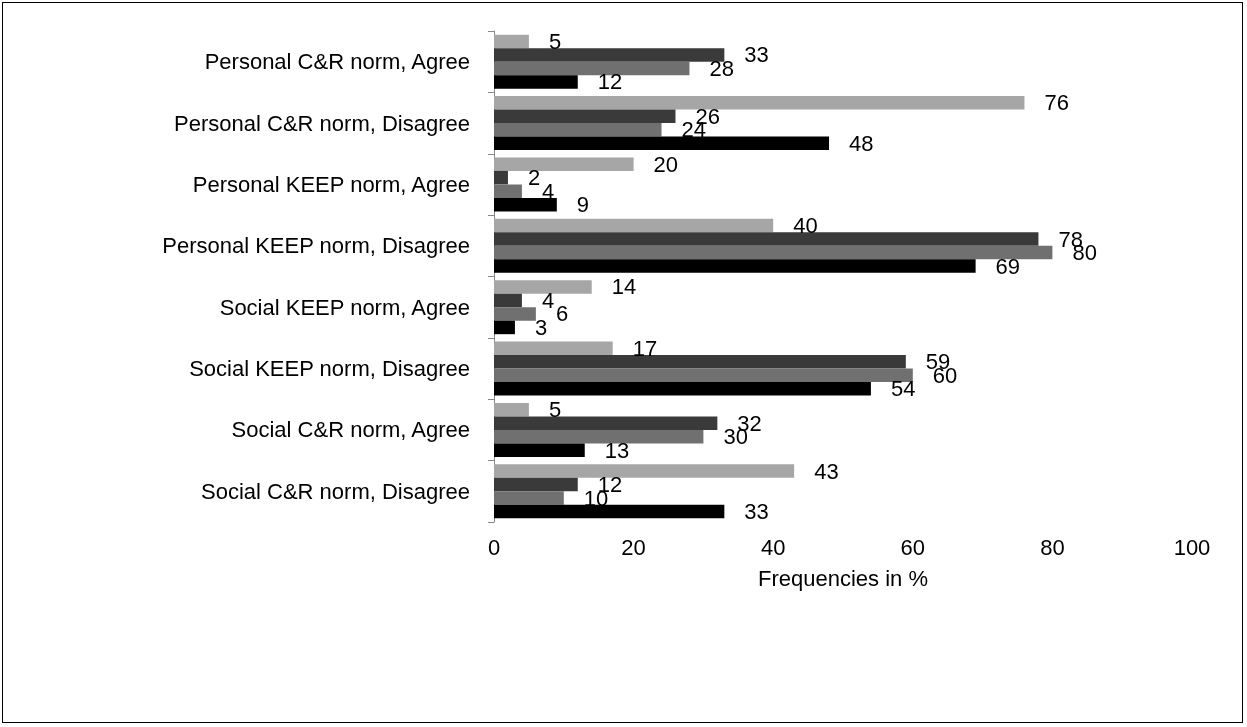  What do you see at coordinates (335, 491) in the screenshot?
I see `y-tick-label: Social C&R norm, Disagree` at bounding box center [335, 491].